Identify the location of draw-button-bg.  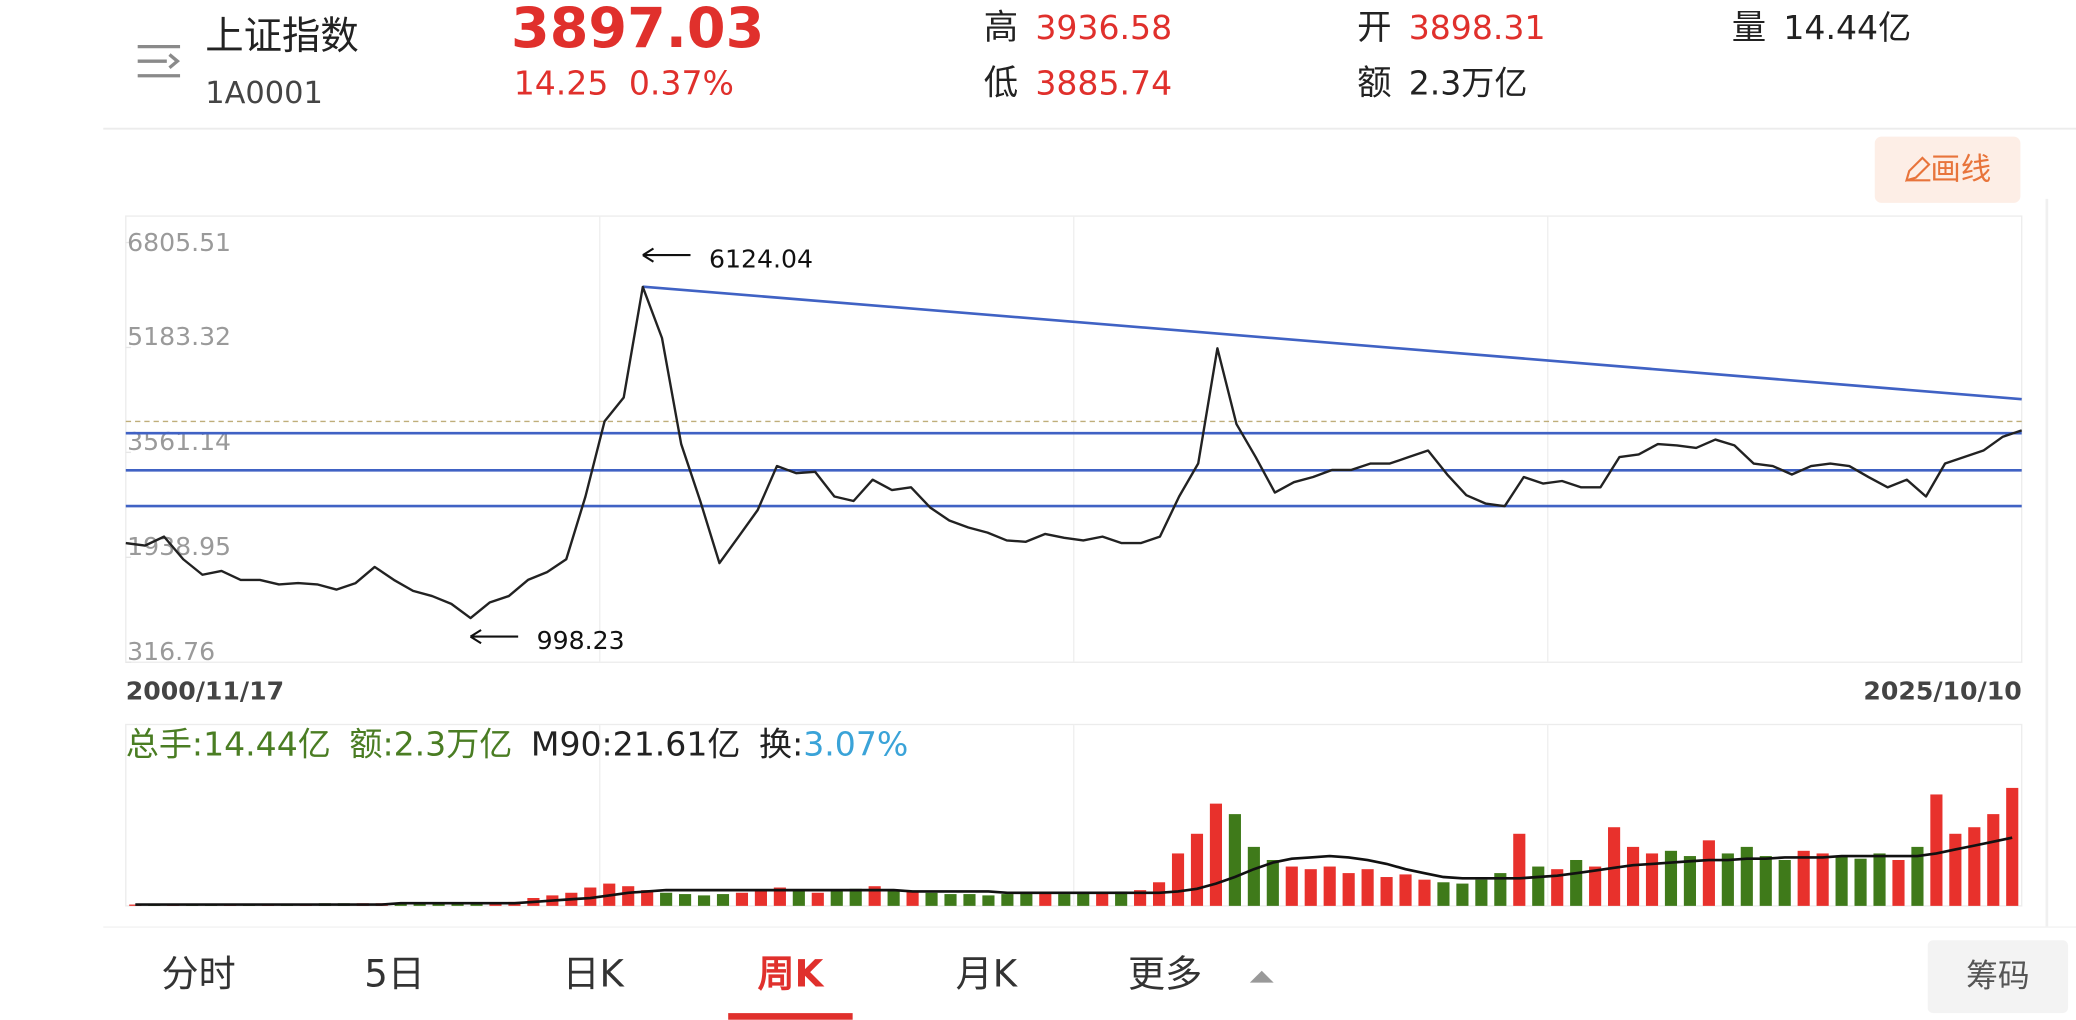
(1947, 169).